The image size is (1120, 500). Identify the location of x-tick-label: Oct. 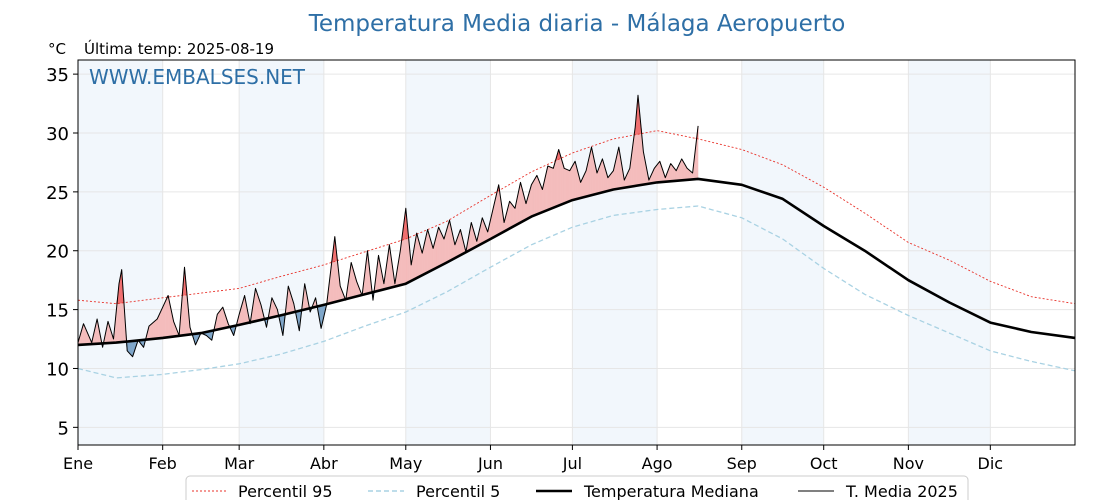
(824, 463).